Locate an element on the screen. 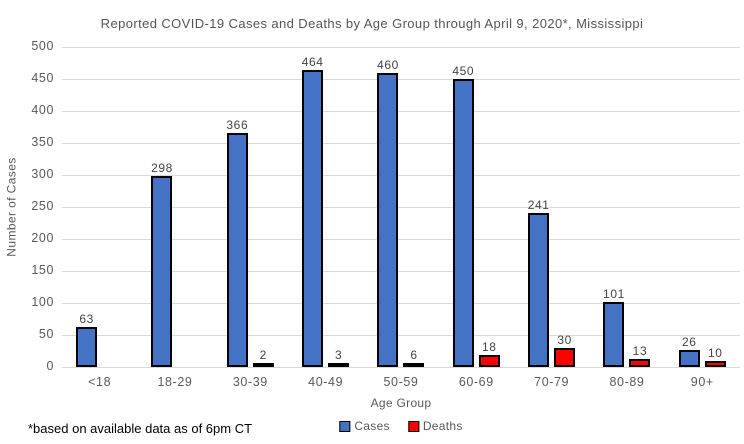 The height and width of the screenshot is (444, 744). bar-group: 450 18 is located at coordinates (476, 207).